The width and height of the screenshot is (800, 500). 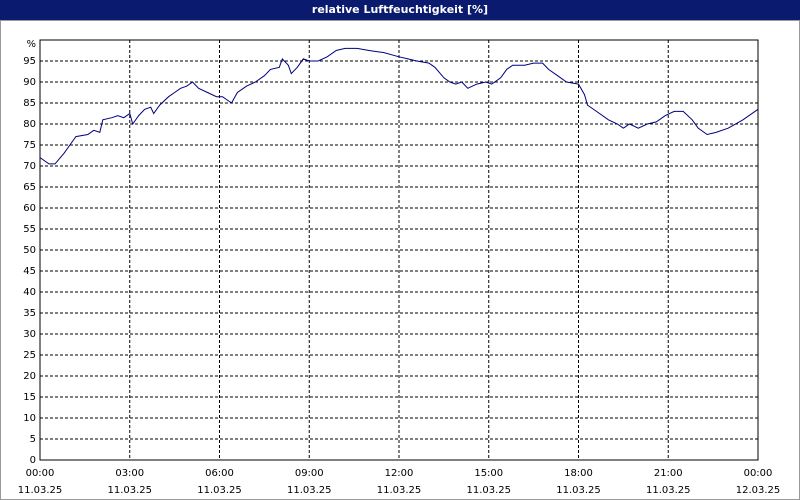 What do you see at coordinates (219, 473) in the screenshot?
I see `x-tick-label: 06:00` at bounding box center [219, 473].